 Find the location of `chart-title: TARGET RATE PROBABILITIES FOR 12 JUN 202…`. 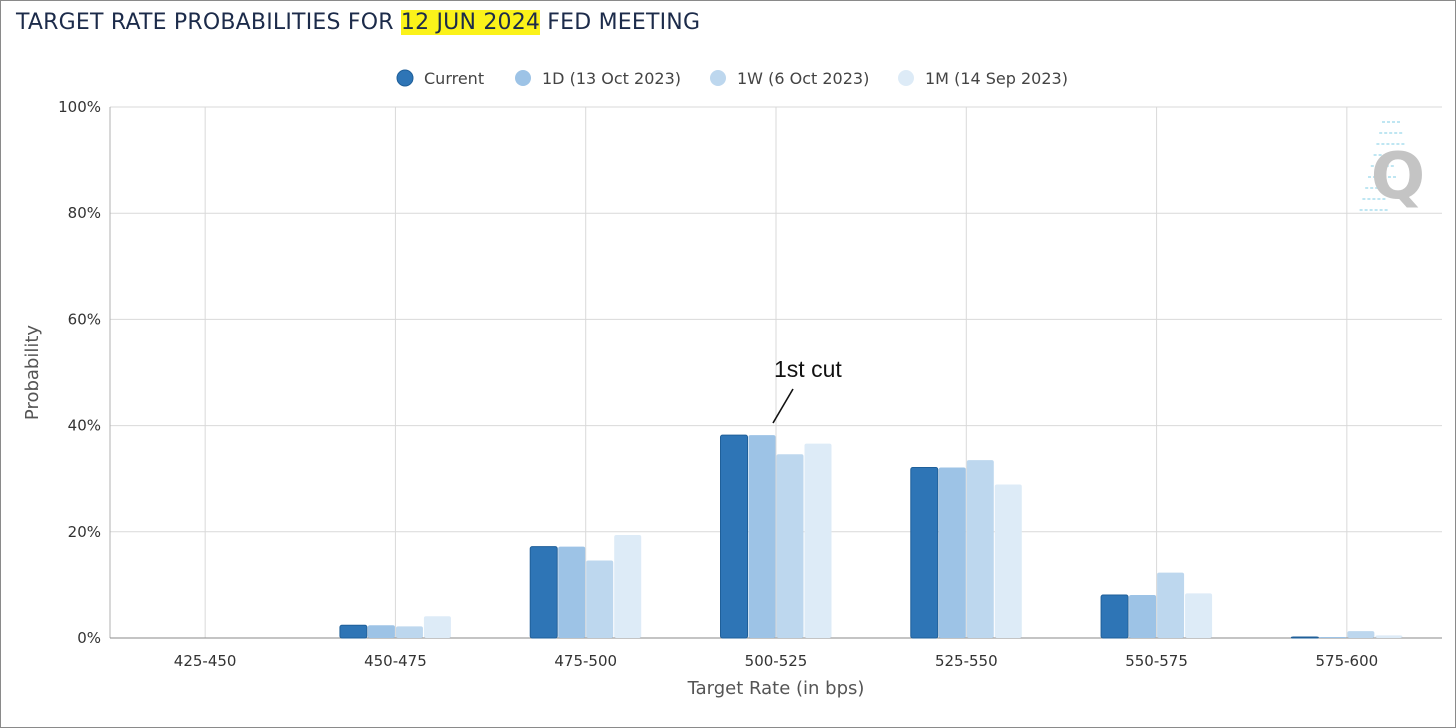

chart-title: TARGET RATE PROBABILITIES FOR 12 JUN 202… is located at coordinates (358, 22).